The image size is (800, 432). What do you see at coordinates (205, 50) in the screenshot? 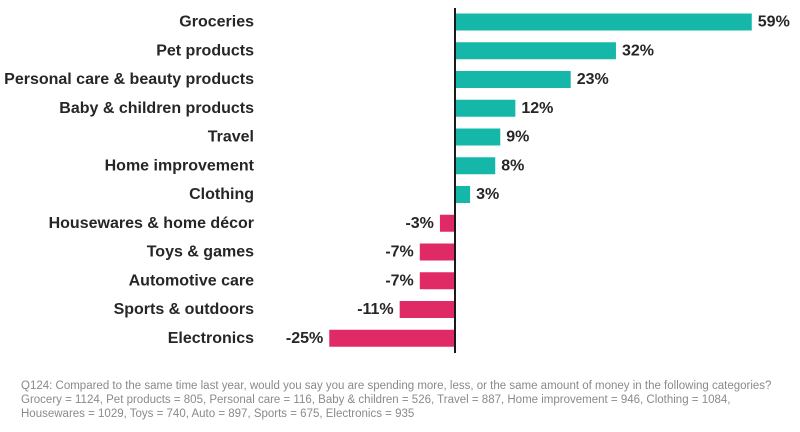
I see `category-label-pet-products: Pet products` at bounding box center [205, 50].